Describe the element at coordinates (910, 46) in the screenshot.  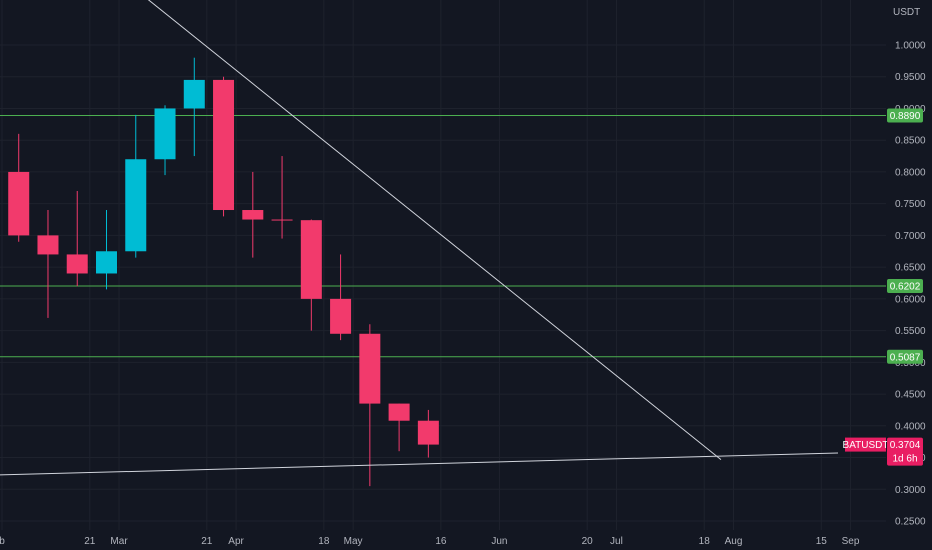
I see `price-tick-label: 1.0000` at that location.